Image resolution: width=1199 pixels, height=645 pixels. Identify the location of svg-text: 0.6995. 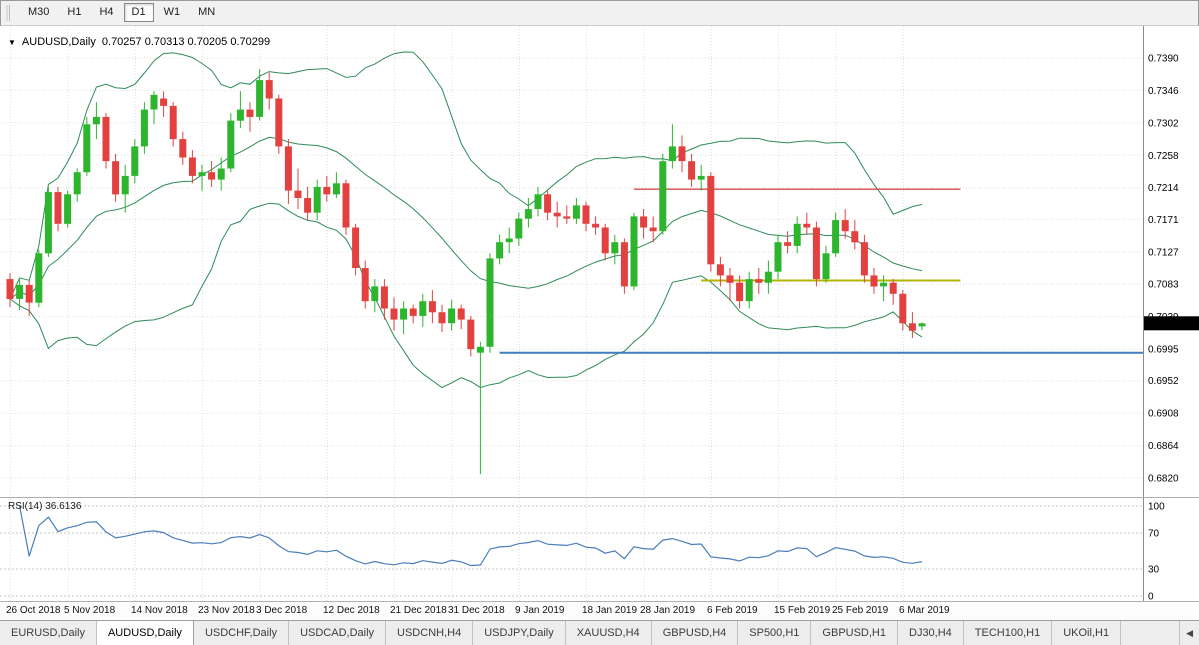
(1163, 350).